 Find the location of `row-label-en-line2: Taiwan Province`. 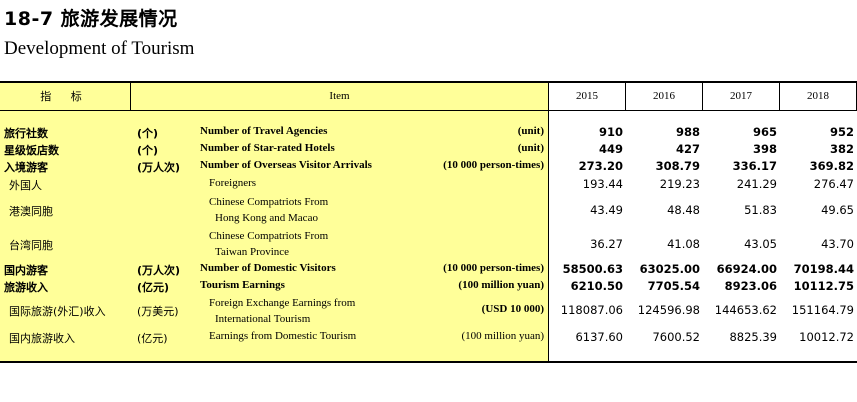

row-label-en-line2: Taiwan Province is located at coordinates (252, 252).